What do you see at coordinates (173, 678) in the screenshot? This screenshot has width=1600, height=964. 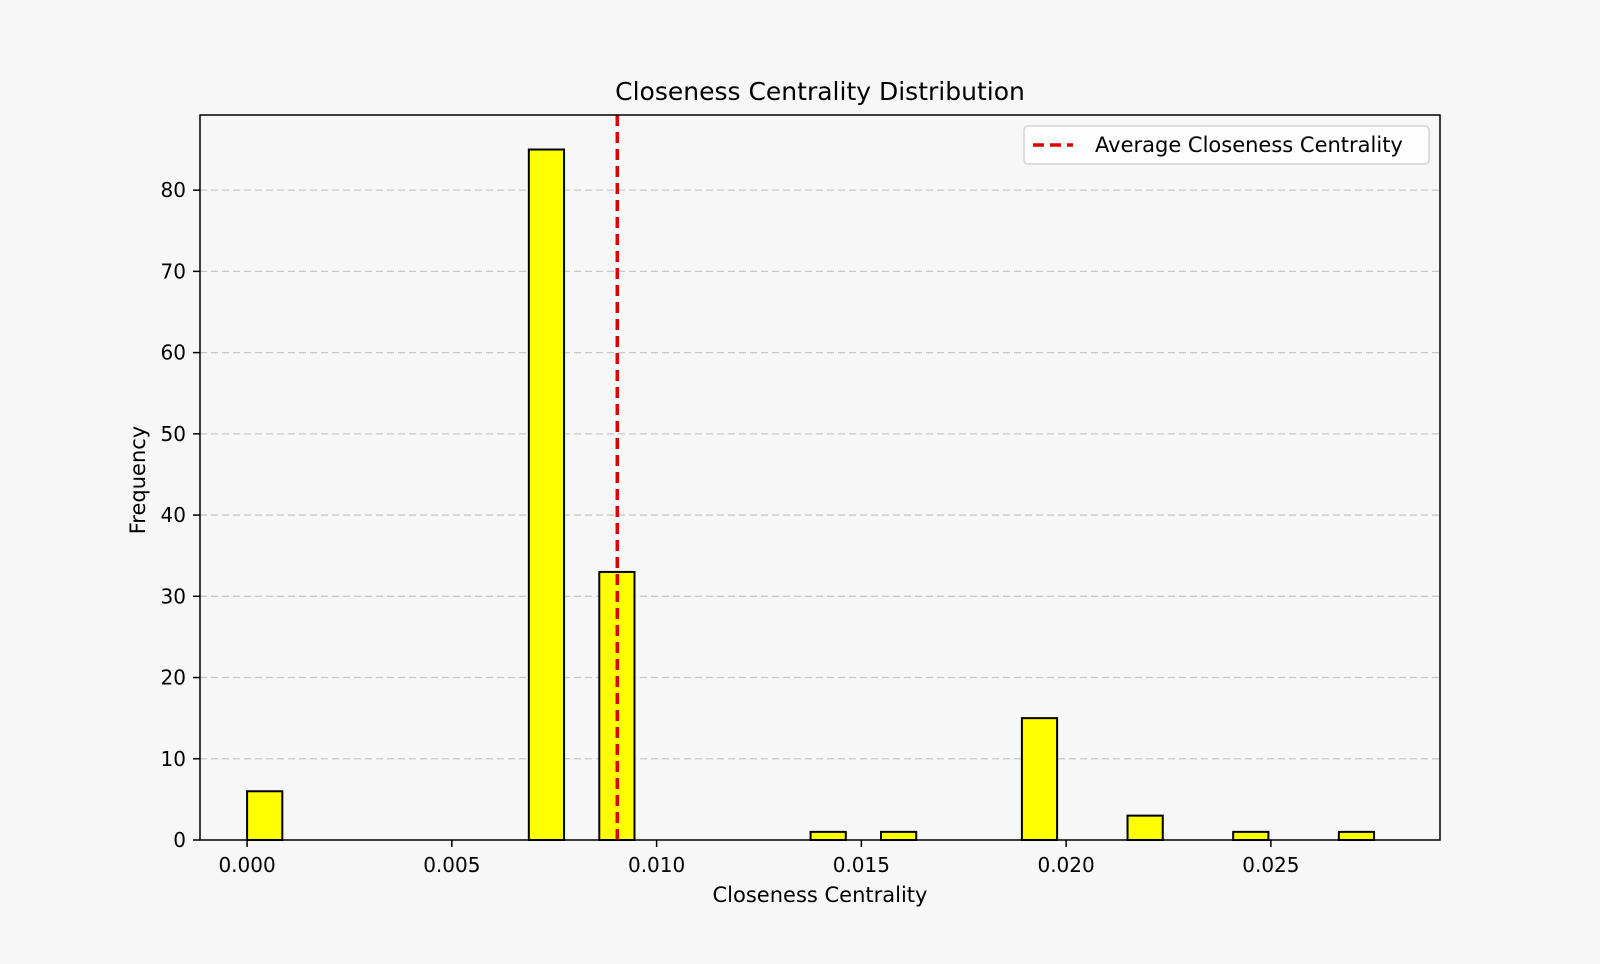 I see `y-tick-label-2: 20` at bounding box center [173, 678].